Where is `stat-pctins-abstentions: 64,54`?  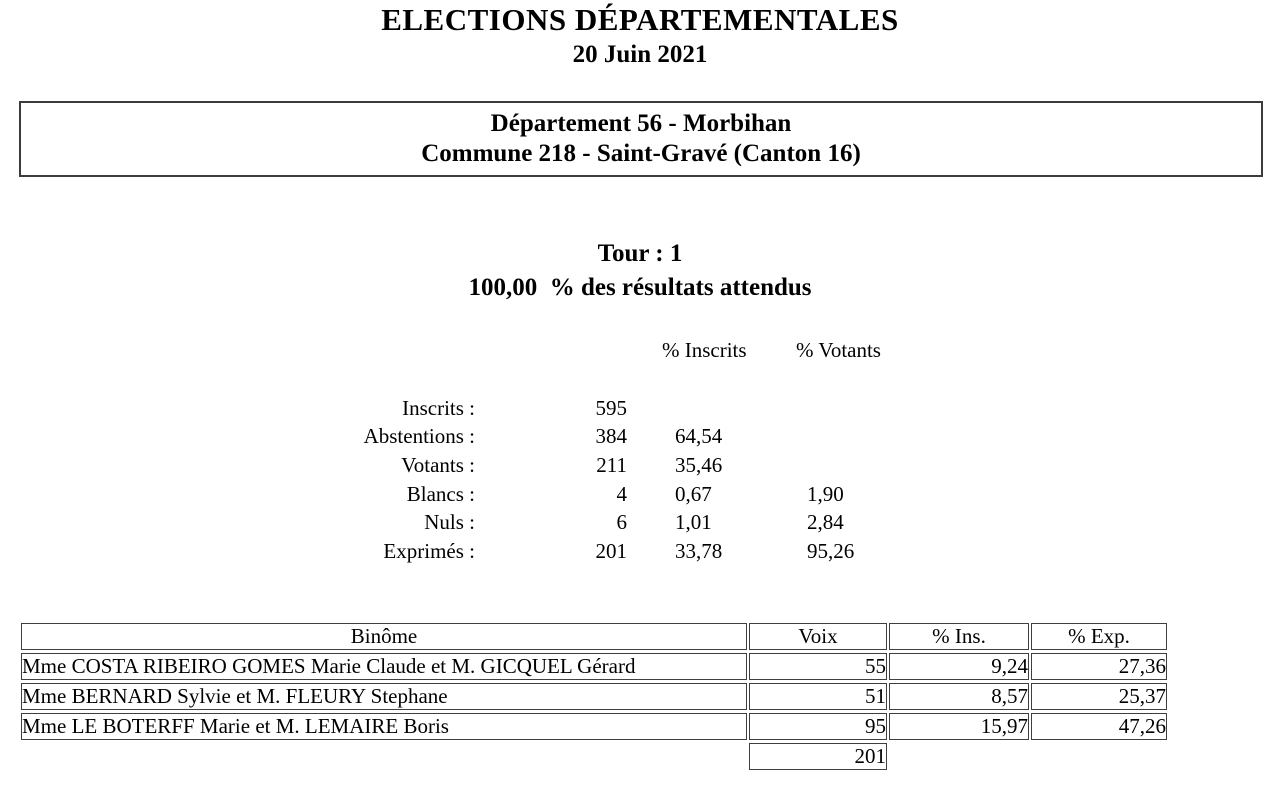 stat-pctins-abstentions: 64,54 is located at coordinates (699, 436).